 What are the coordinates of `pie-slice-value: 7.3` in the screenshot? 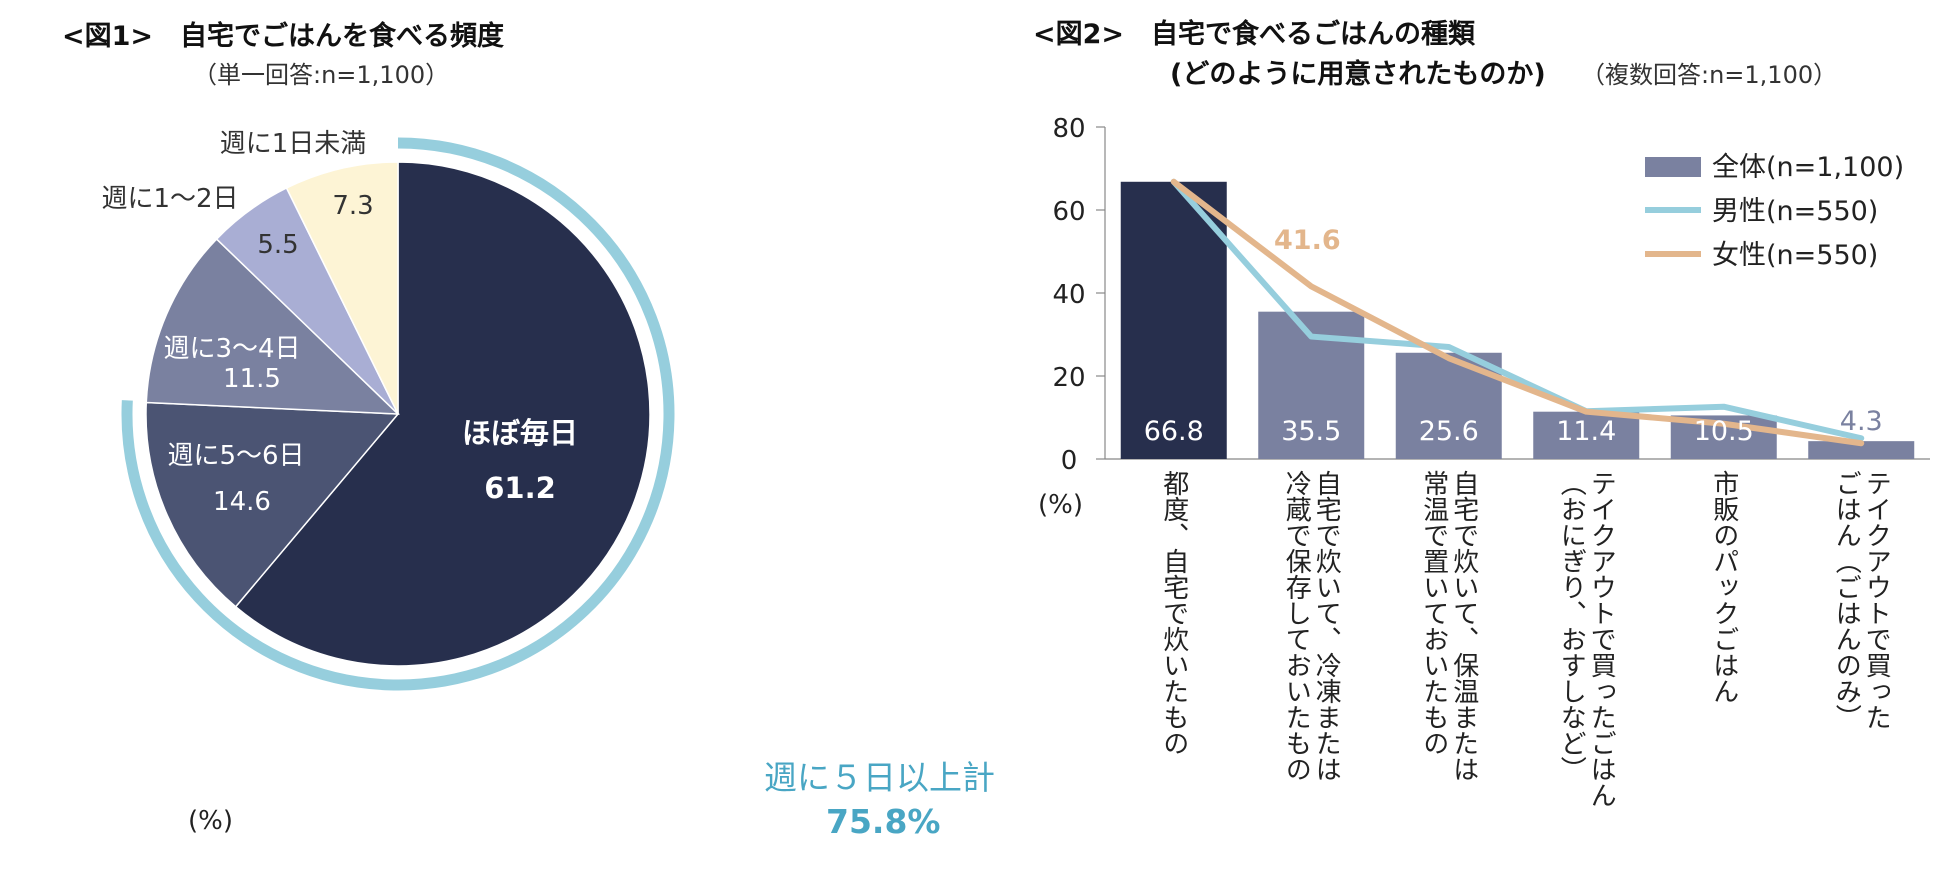 It's located at (352, 206).